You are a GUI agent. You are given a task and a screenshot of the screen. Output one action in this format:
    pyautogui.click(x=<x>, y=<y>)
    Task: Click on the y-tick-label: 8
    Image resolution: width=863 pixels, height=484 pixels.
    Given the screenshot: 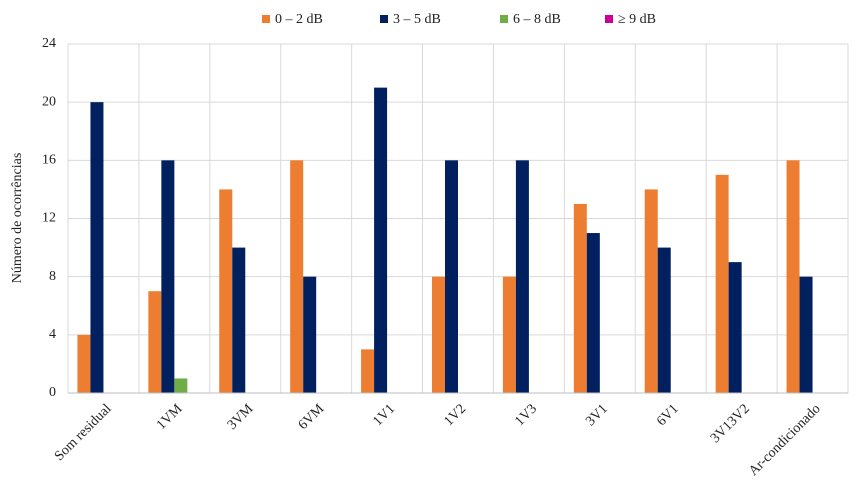 What is the action you would take?
    pyautogui.click(x=52, y=276)
    